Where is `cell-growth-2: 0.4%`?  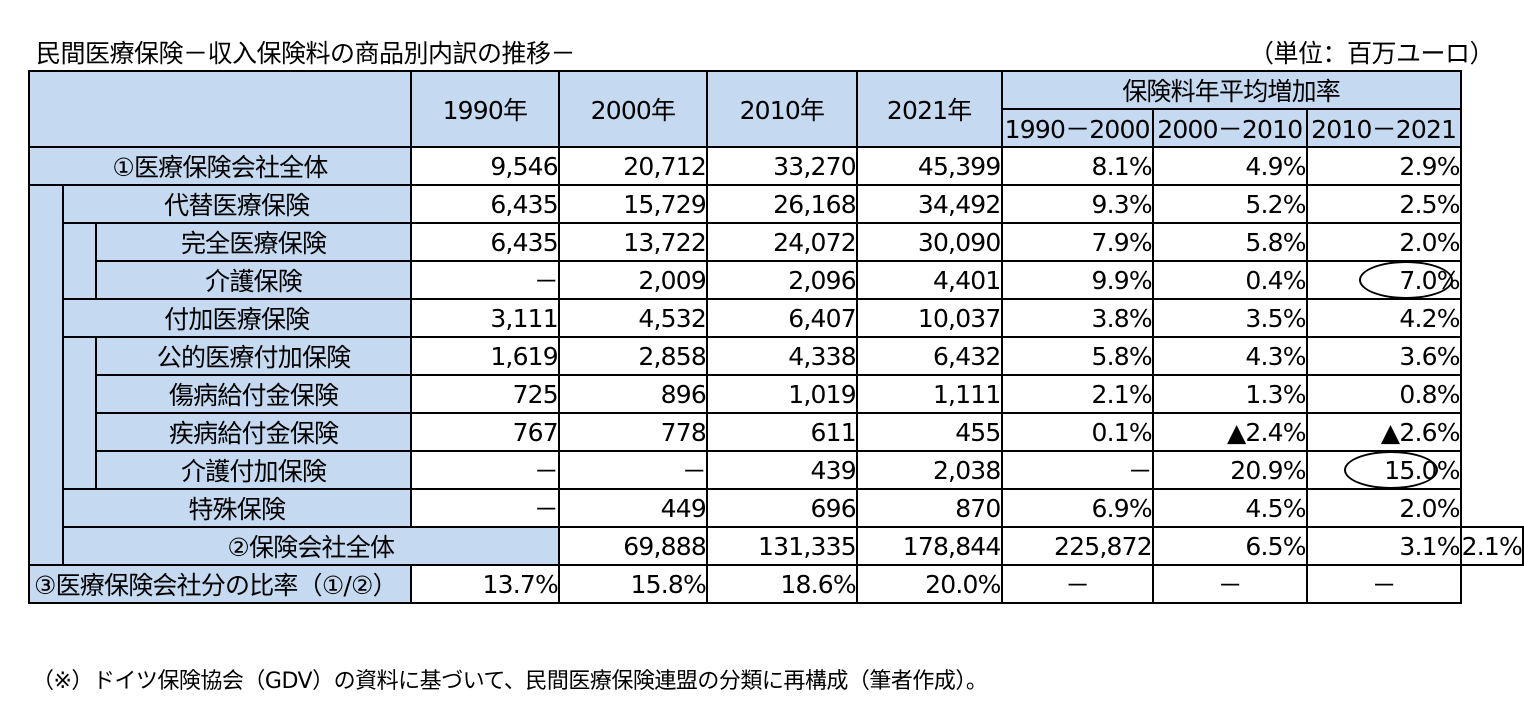
cell-growth-2: 0.4% is located at coordinates (1229, 280).